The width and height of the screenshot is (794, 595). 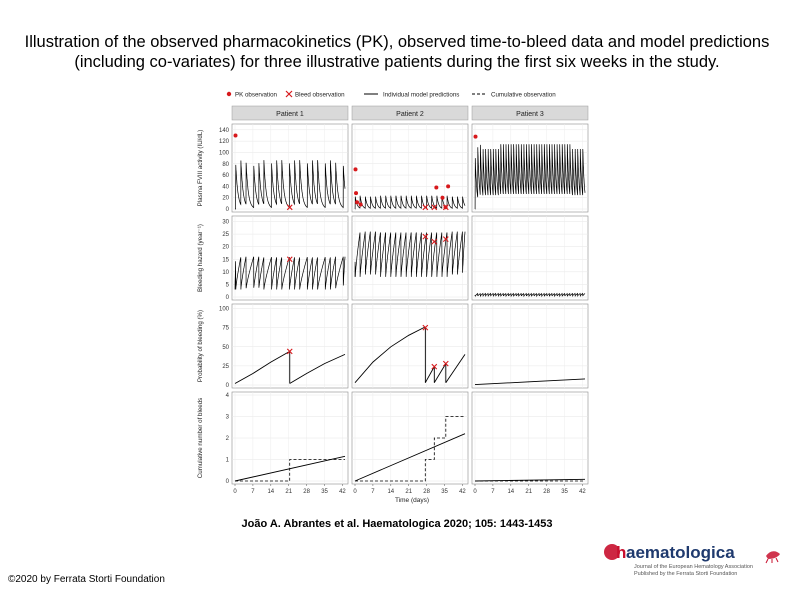 I want to click on y-tick-label: 3, so click(x=228, y=418).